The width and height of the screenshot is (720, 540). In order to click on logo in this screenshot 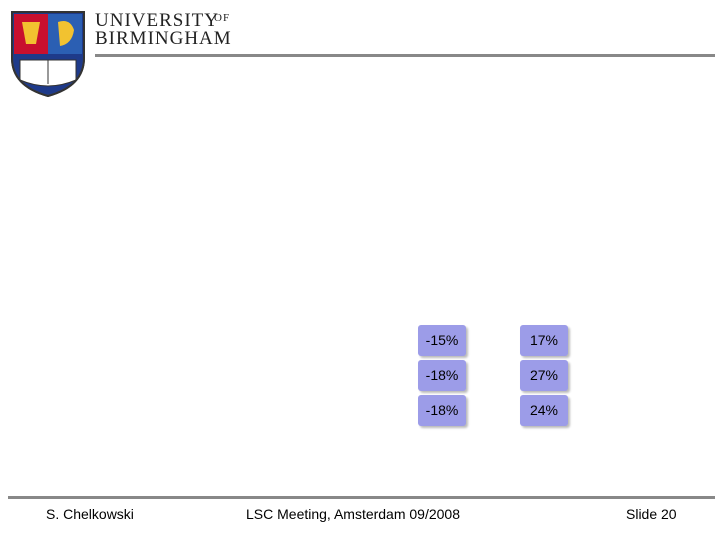, I will do `click(48, 54)`.